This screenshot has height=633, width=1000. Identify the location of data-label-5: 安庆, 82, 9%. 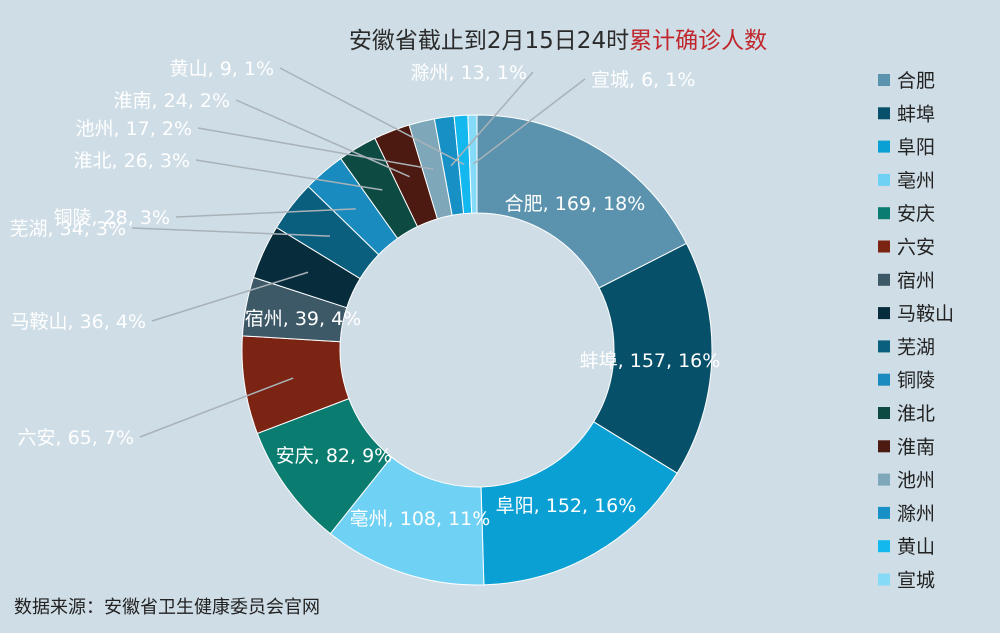
(334, 456).